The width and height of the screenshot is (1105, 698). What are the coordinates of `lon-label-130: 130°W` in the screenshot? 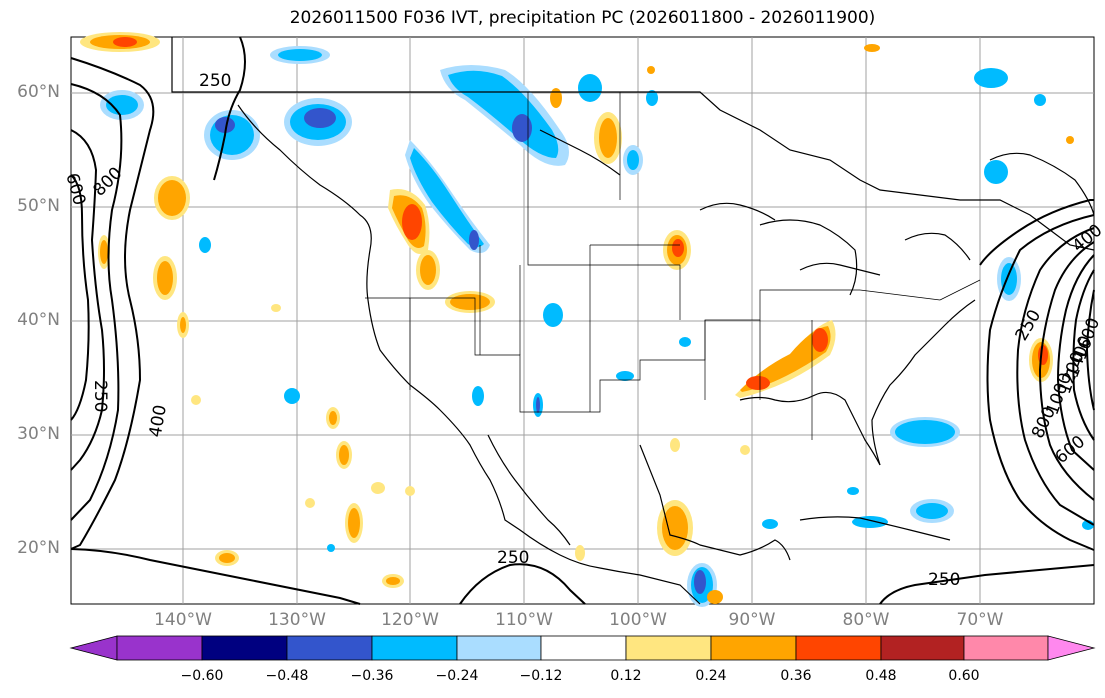 It's located at (297, 620).